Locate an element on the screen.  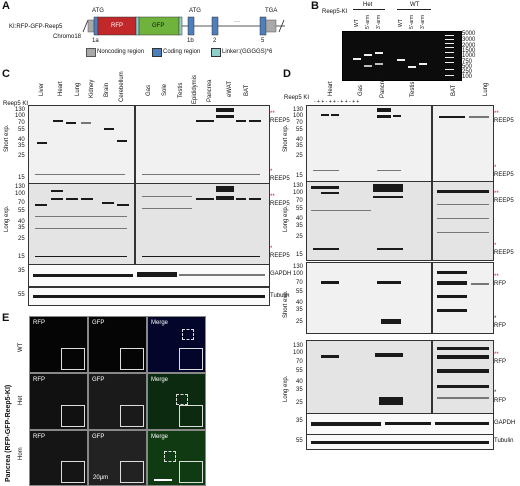
e-wt-gfp-title: GFP is located at coordinates (98, 323).